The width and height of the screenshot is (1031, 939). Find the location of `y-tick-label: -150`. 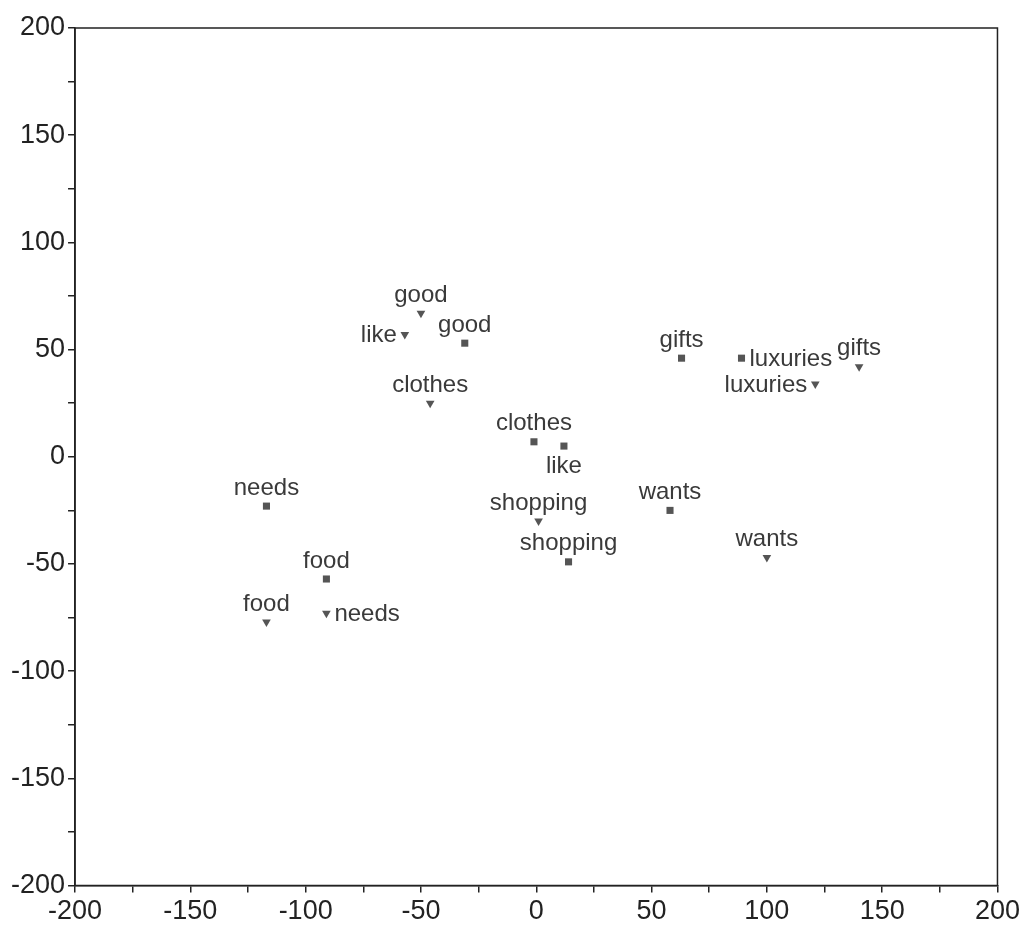

y-tick-label: -150 is located at coordinates (38, 776).